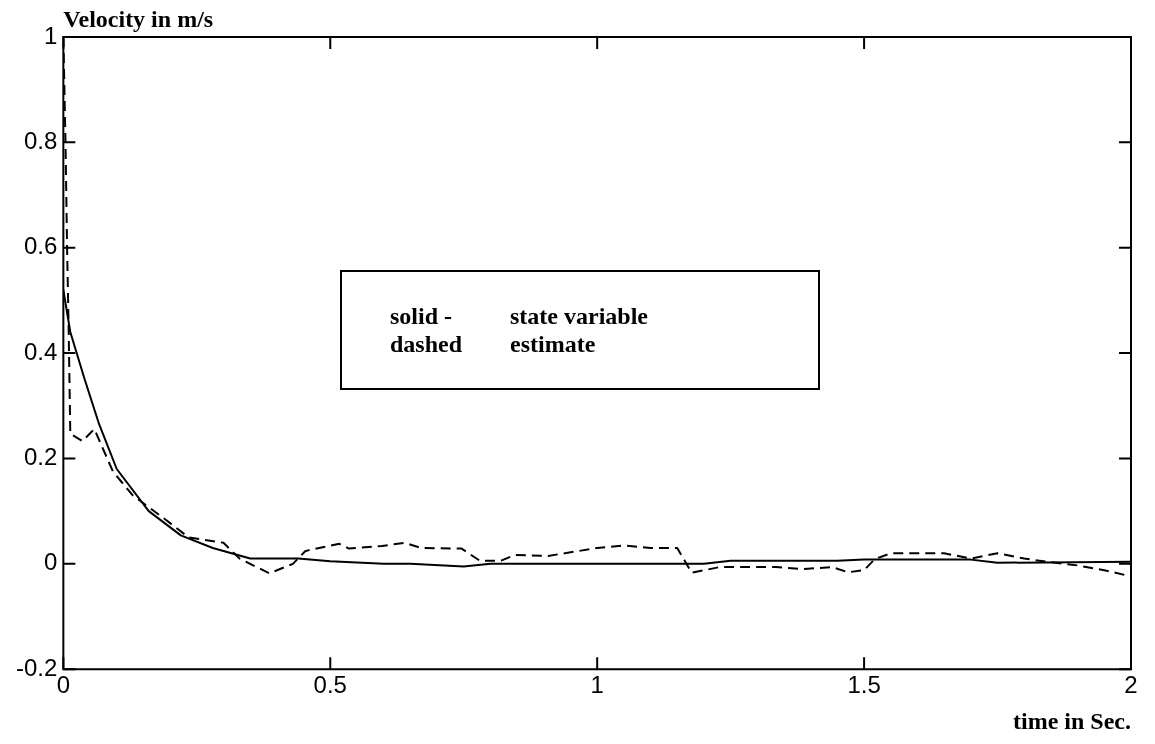  What do you see at coordinates (553, 344) in the screenshot?
I see `annotation: estimate` at bounding box center [553, 344].